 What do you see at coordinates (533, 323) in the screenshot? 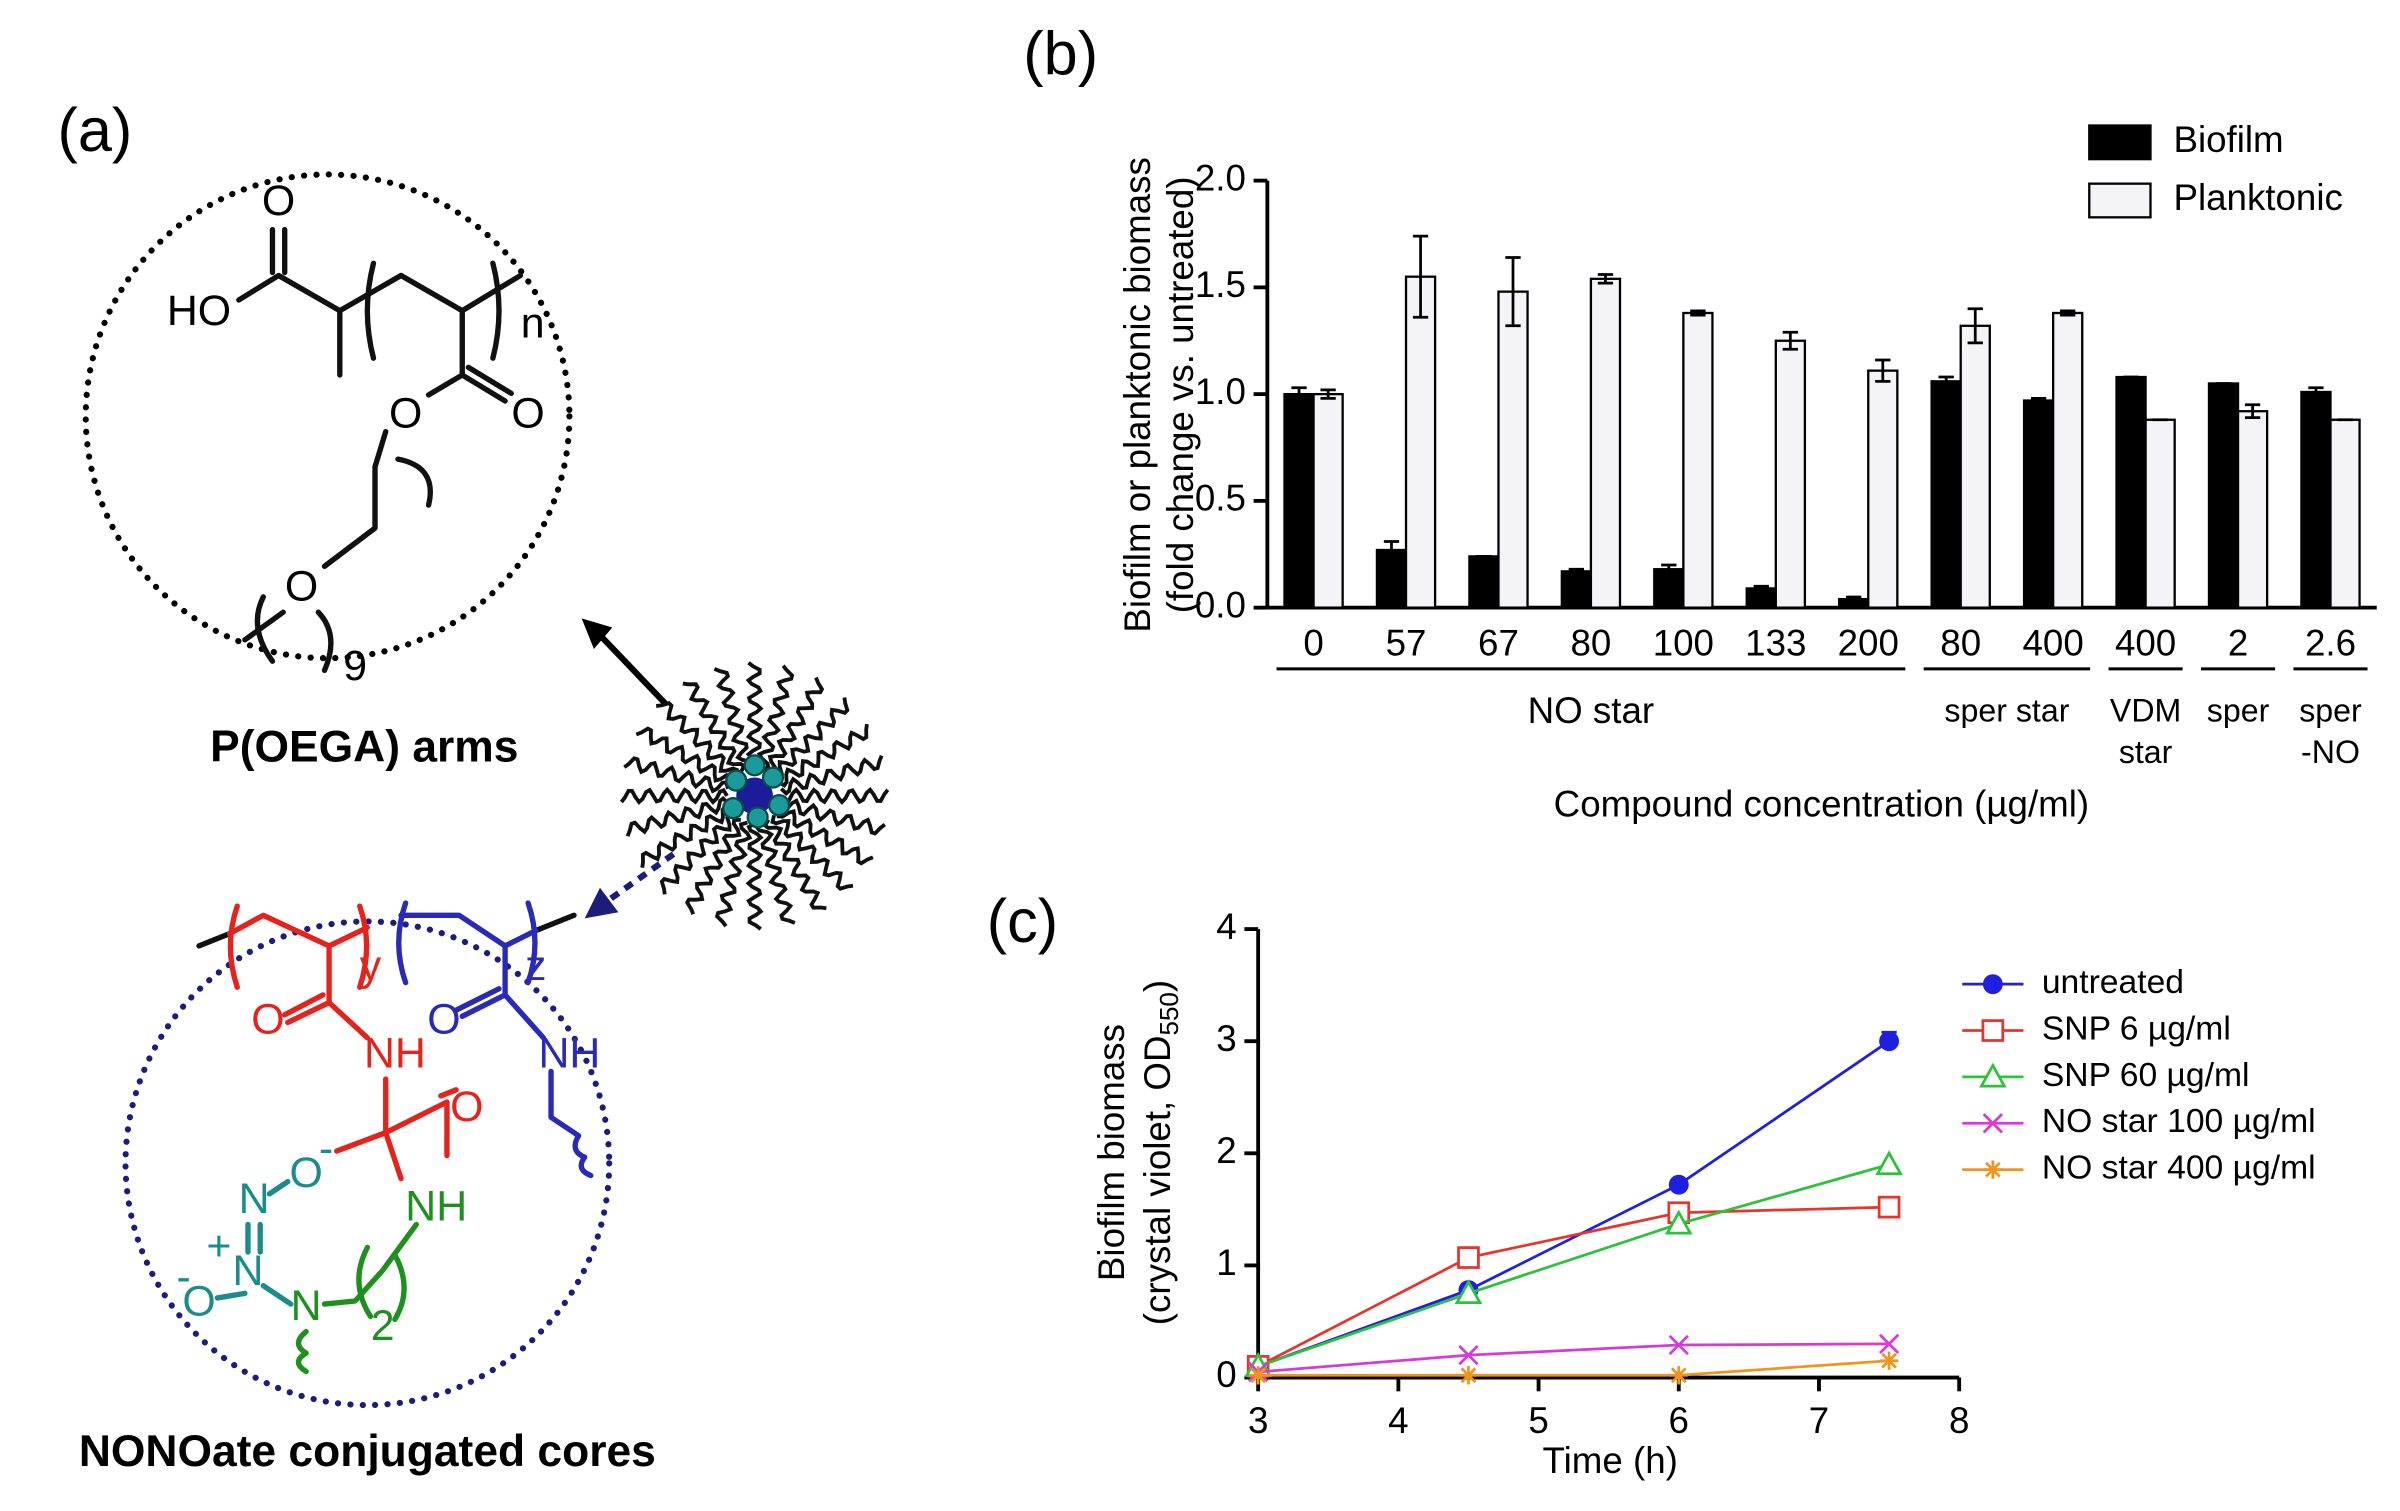
I see `atom: n` at bounding box center [533, 323].